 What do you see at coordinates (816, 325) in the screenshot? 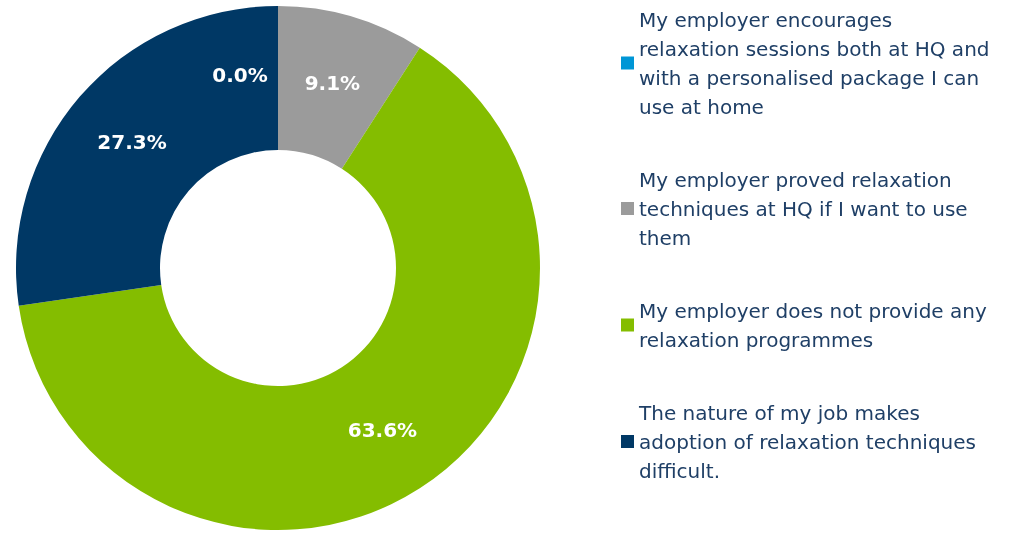
I see `legend-label: My employer does not provide any relaxation programmes` at bounding box center [816, 325].